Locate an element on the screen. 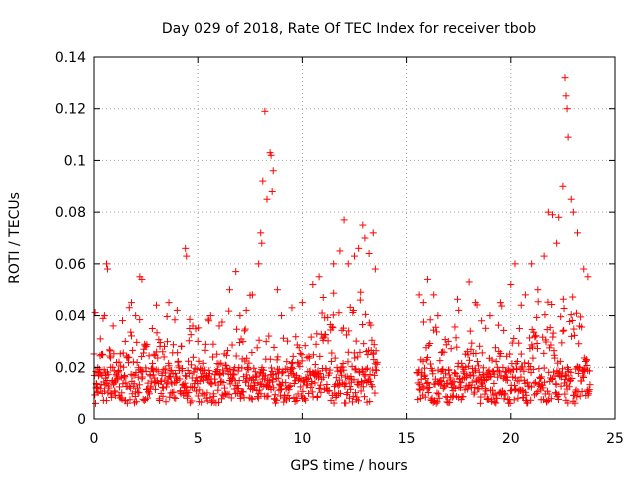 The height and width of the screenshot is (480, 640). x-tick-label: 10 is located at coordinates (302, 439).